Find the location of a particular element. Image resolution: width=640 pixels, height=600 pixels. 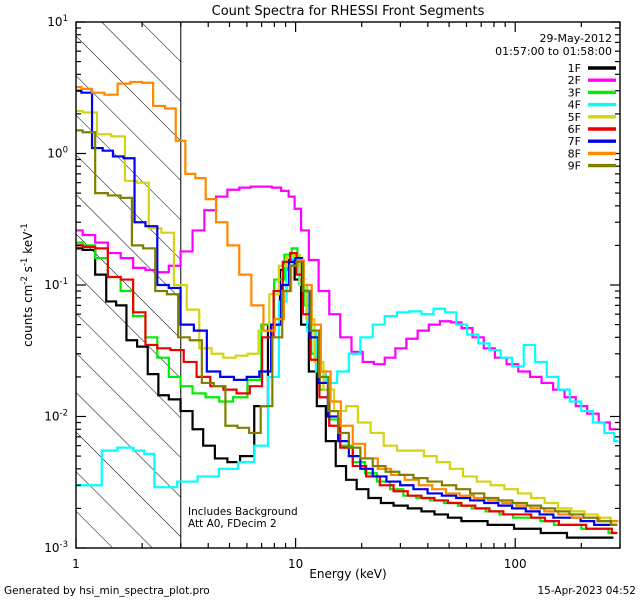

x-tick-label: 10 is located at coordinates (295, 564).